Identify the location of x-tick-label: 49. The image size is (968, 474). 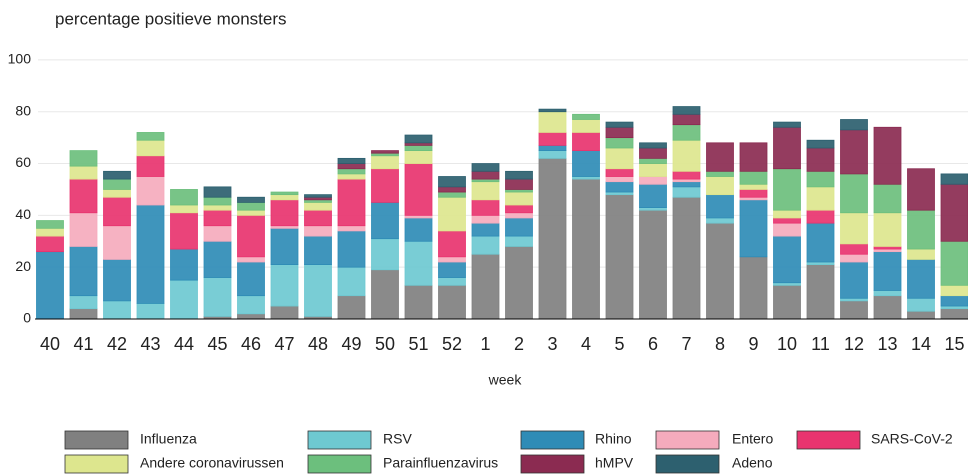
(351, 344).